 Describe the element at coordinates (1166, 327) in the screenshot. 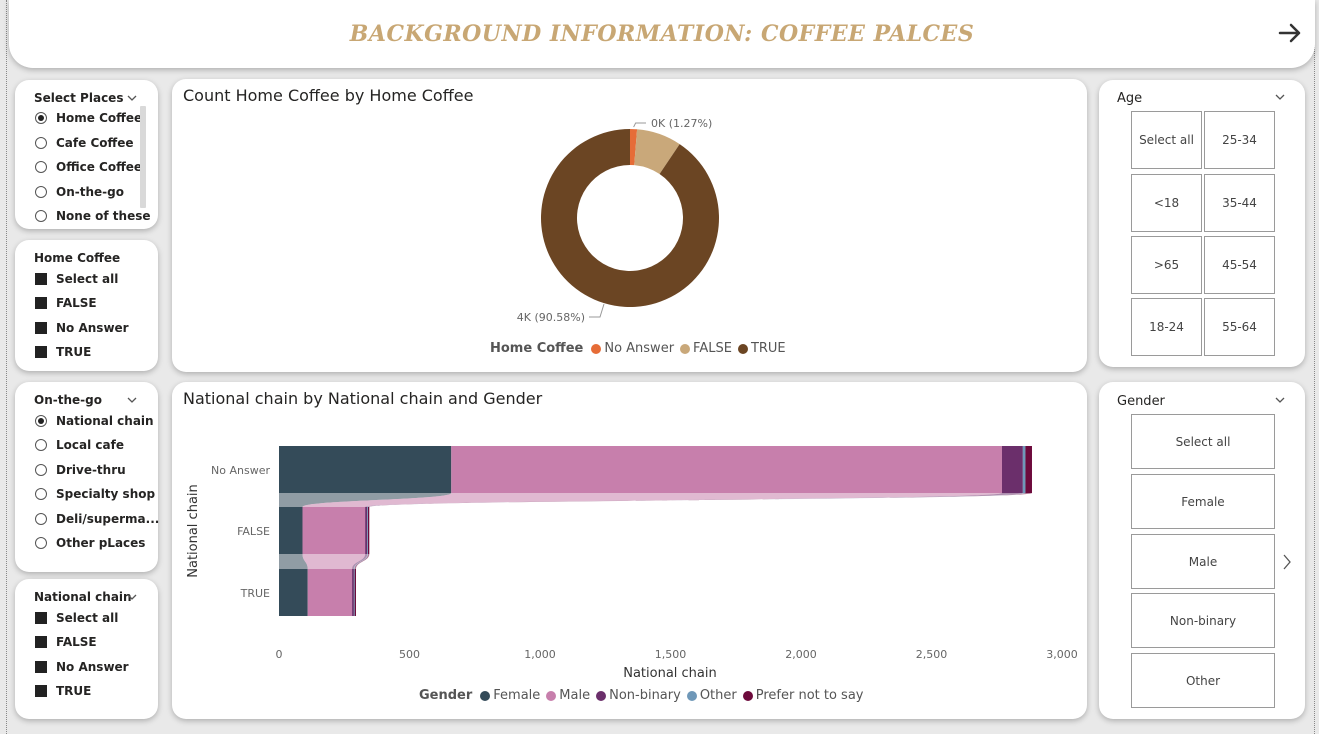

I see `age-tile-18-24: 18-24` at that location.